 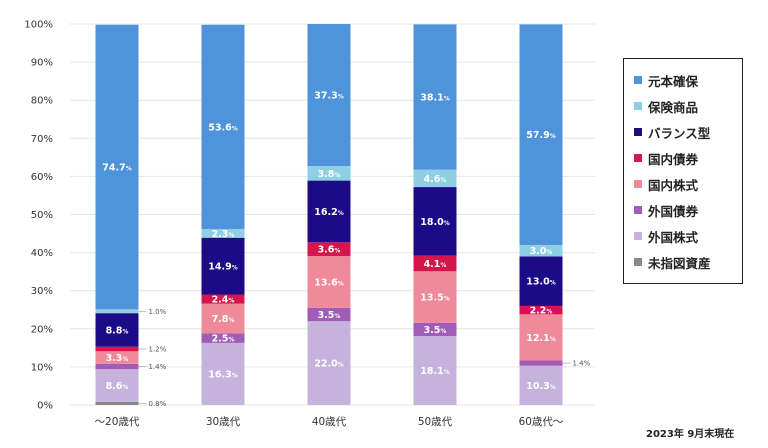 I want to click on data-label: 57.9%, so click(x=540, y=135).